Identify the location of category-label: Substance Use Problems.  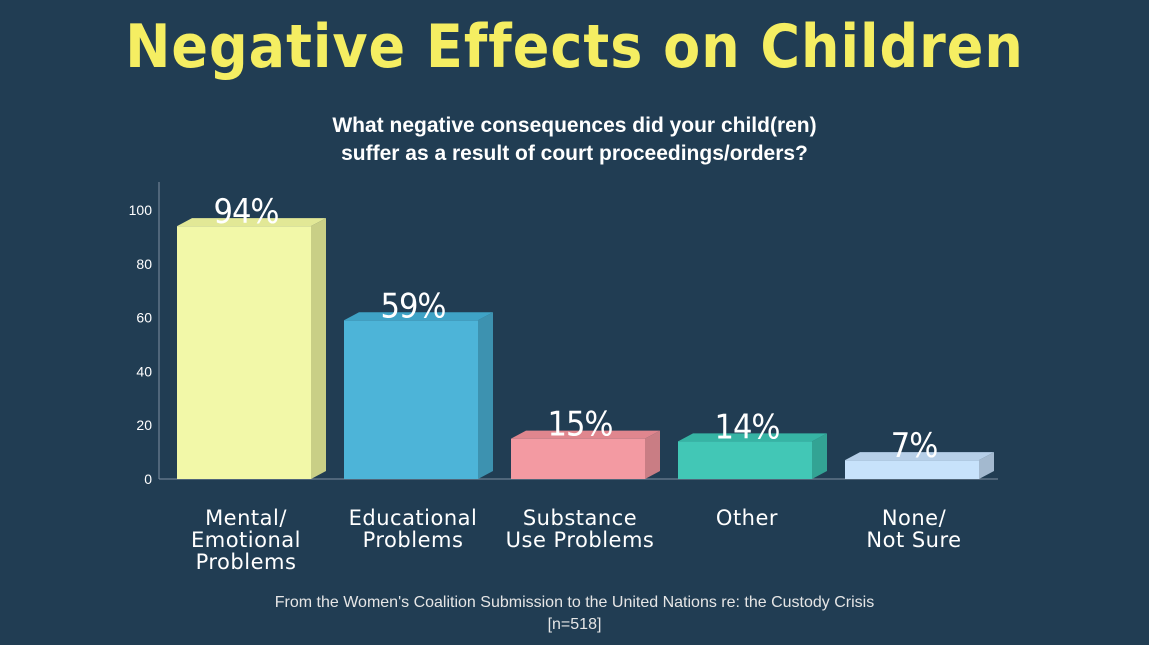
(580, 529).